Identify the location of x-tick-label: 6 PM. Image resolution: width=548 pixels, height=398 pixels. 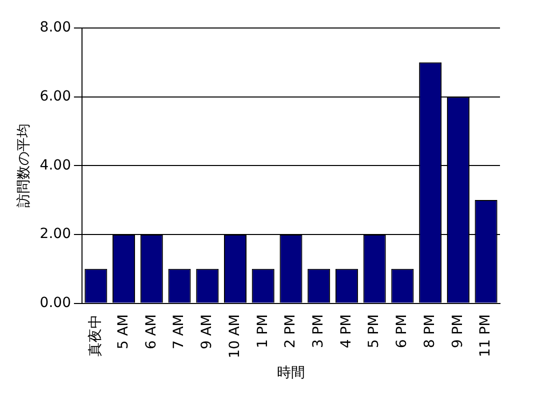
(402, 331).